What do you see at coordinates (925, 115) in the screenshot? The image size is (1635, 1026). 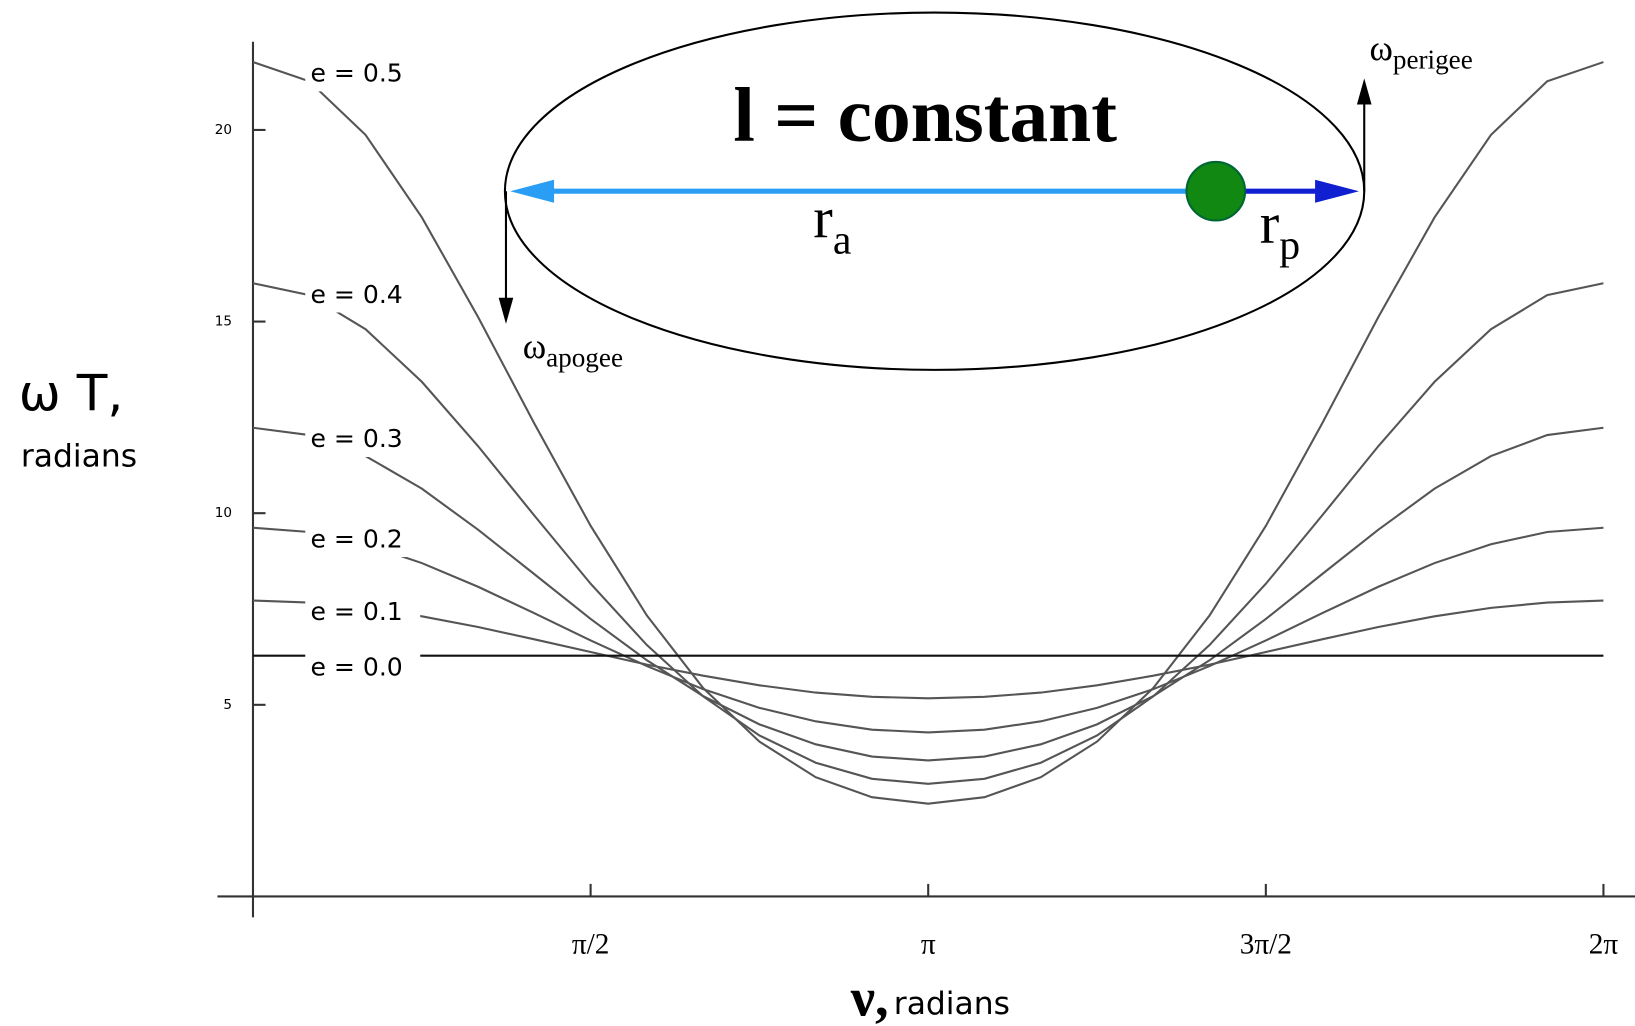 I see `inset-title: l = constant` at bounding box center [925, 115].